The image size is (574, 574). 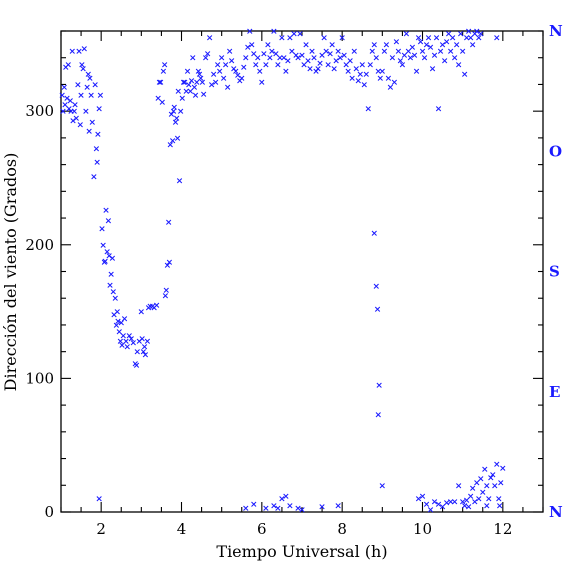 What do you see at coordinates (10, 272) in the screenshot?
I see `y-axis-title: Dirección del viento (Grados)` at bounding box center [10, 272].